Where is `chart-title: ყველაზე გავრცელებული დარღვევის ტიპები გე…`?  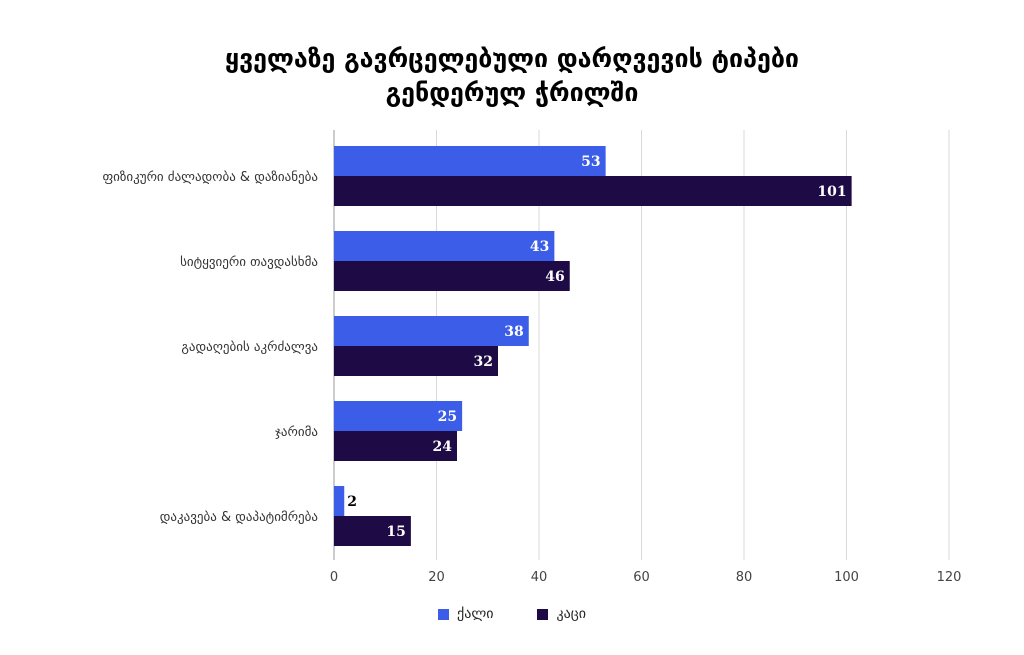
chart-title: ყველაზე გავრცელებული დარღვევის ტიპები გე… is located at coordinates (512, 76).